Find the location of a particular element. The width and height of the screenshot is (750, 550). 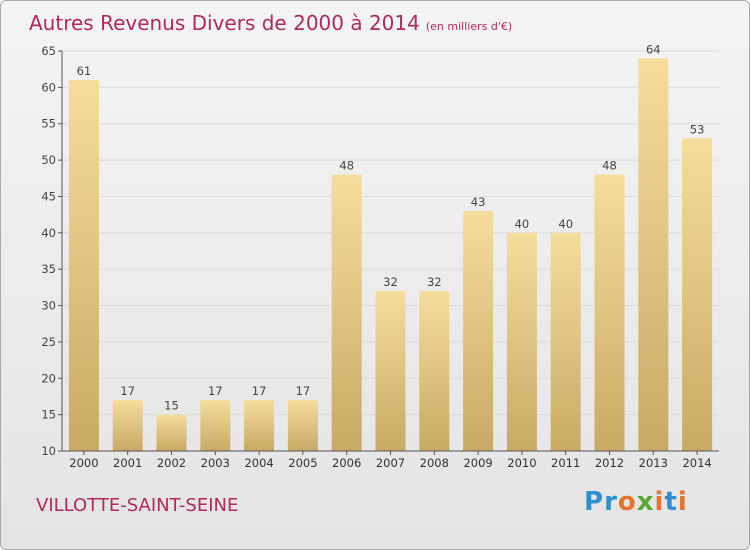

data-label: 61 is located at coordinates (84, 71).